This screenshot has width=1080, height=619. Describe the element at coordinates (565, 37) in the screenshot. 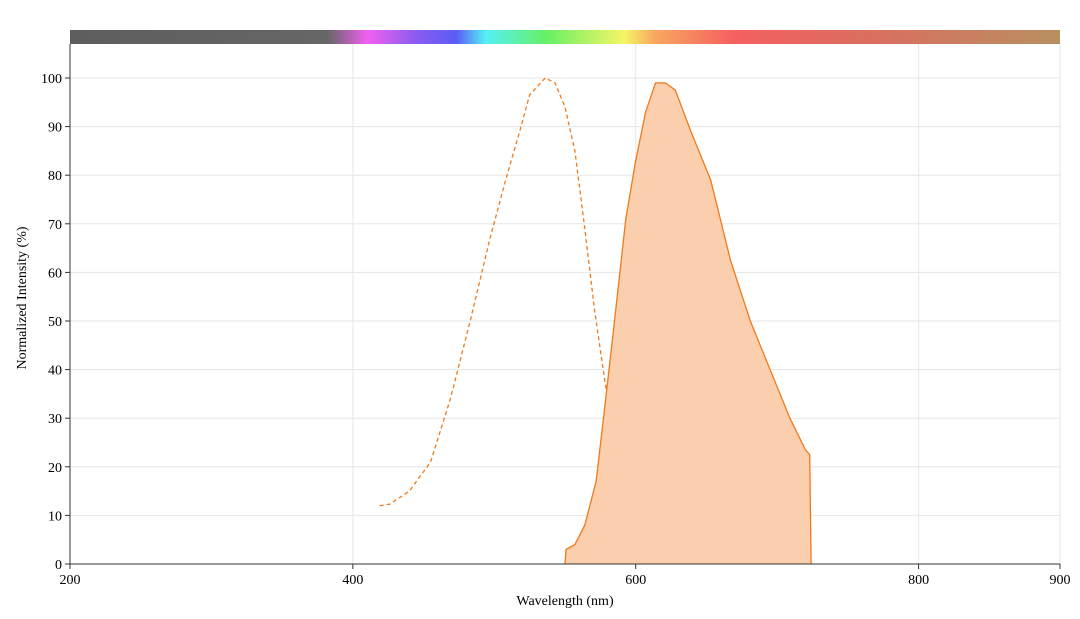

I see `spectrum-bar` at that location.